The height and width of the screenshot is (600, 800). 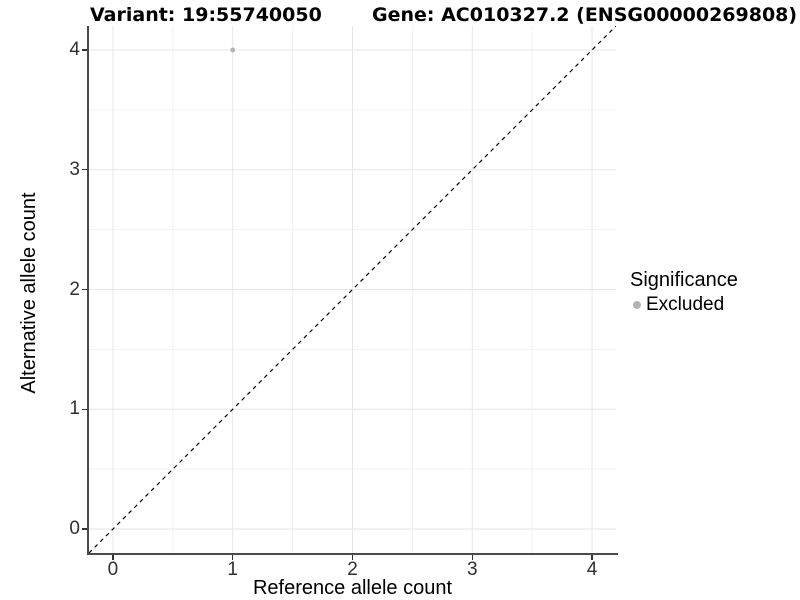 I want to click on y-axis-line, so click(x=88, y=290).